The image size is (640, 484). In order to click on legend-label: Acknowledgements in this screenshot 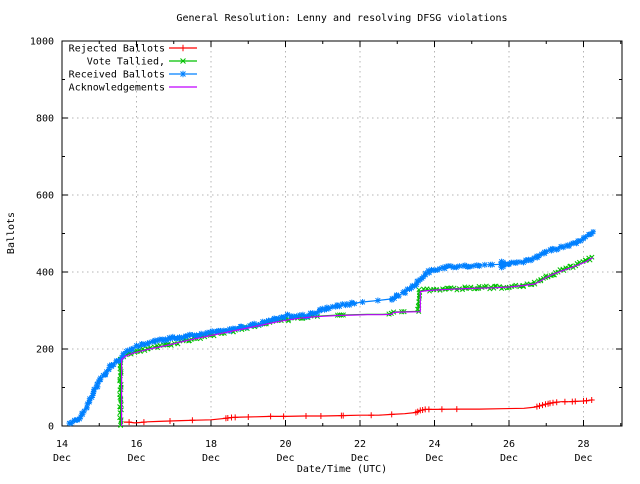, I will do `click(117, 88)`.